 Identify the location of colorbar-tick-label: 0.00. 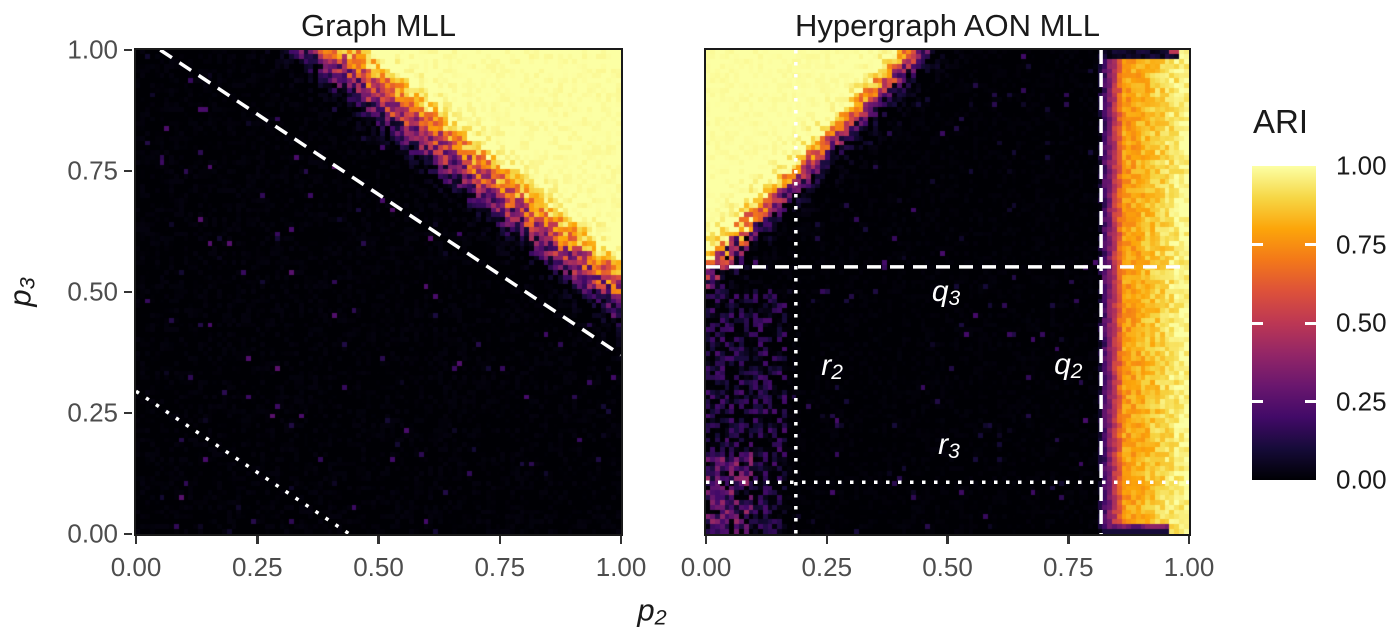
(1361, 479).